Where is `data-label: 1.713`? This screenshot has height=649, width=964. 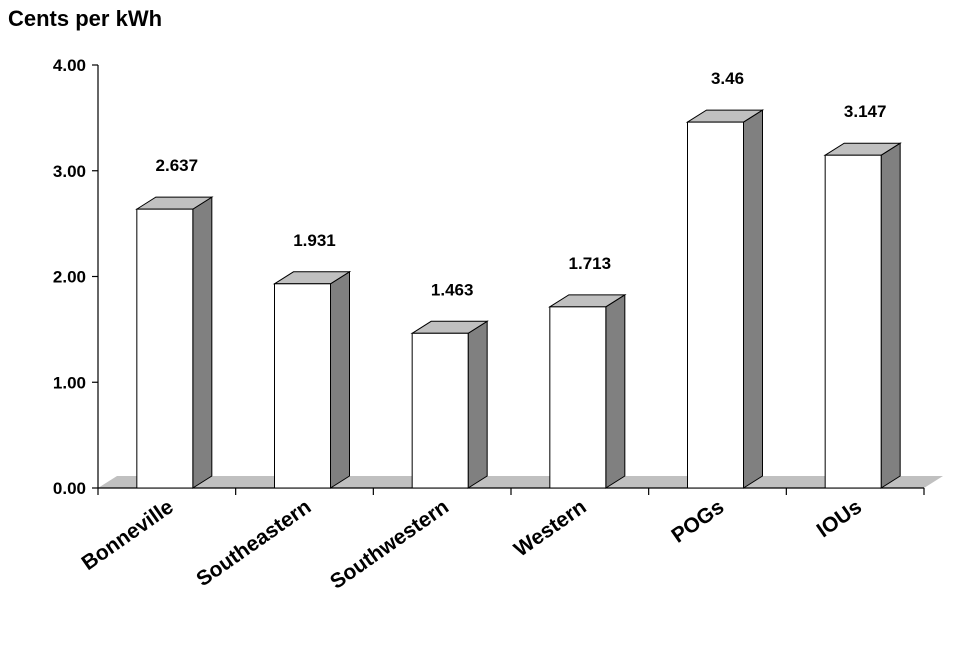
data-label: 1.713 is located at coordinates (590, 263).